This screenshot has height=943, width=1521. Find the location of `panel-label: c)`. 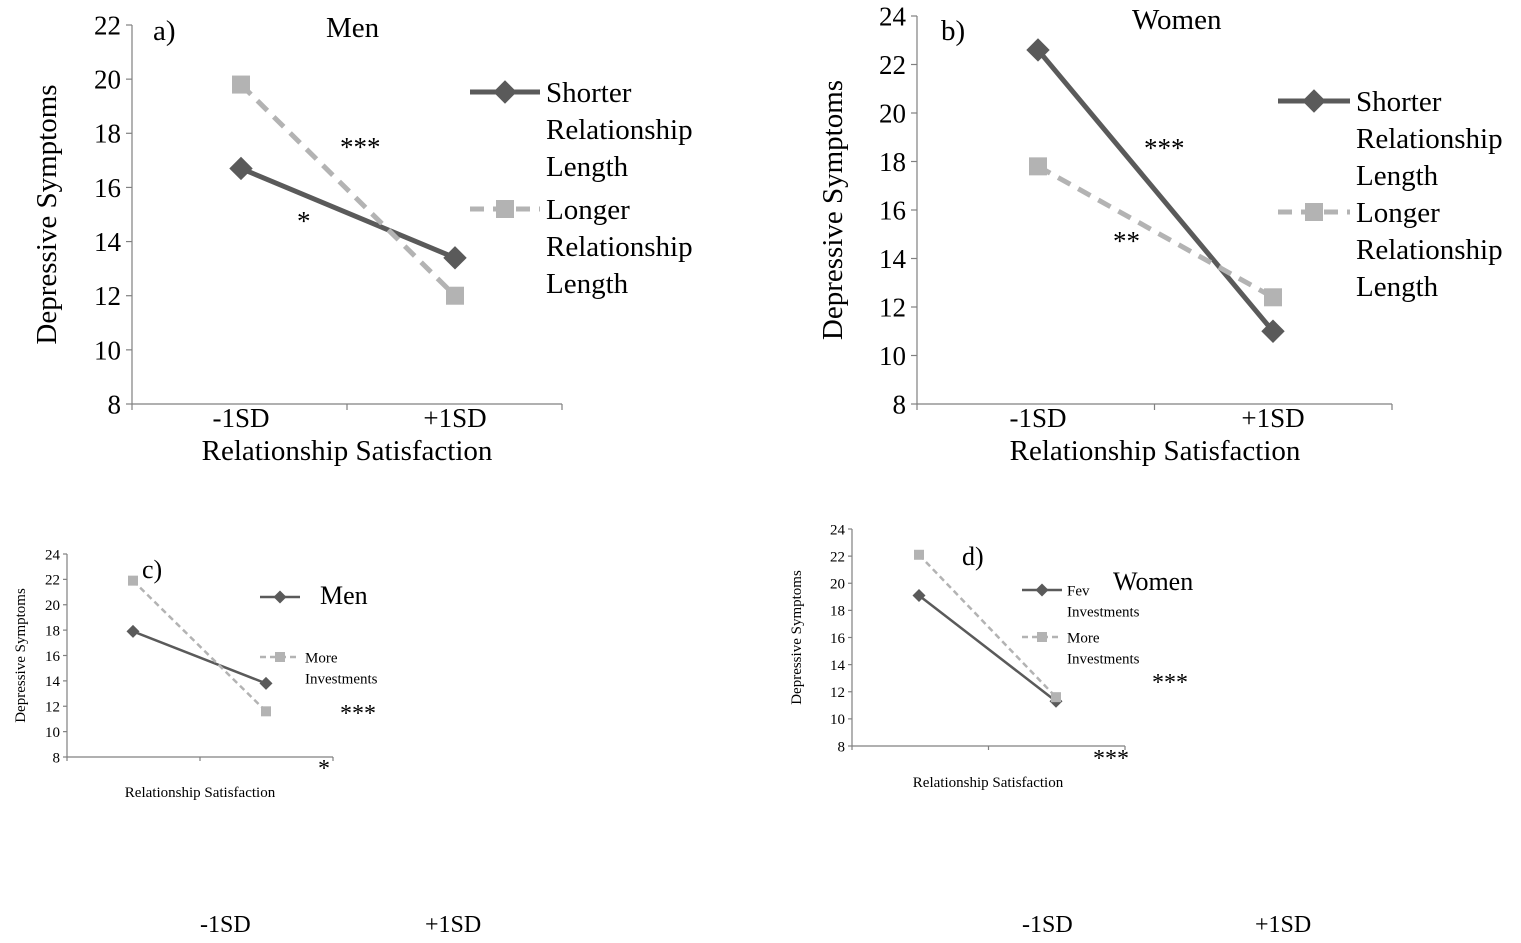

panel-label: c) is located at coordinates (152, 569).